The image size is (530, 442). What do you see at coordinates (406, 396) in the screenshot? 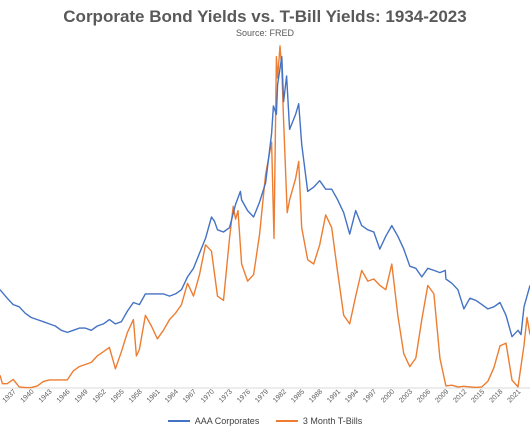
I see `x-tick-label: 2003` at bounding box center [406, 396].